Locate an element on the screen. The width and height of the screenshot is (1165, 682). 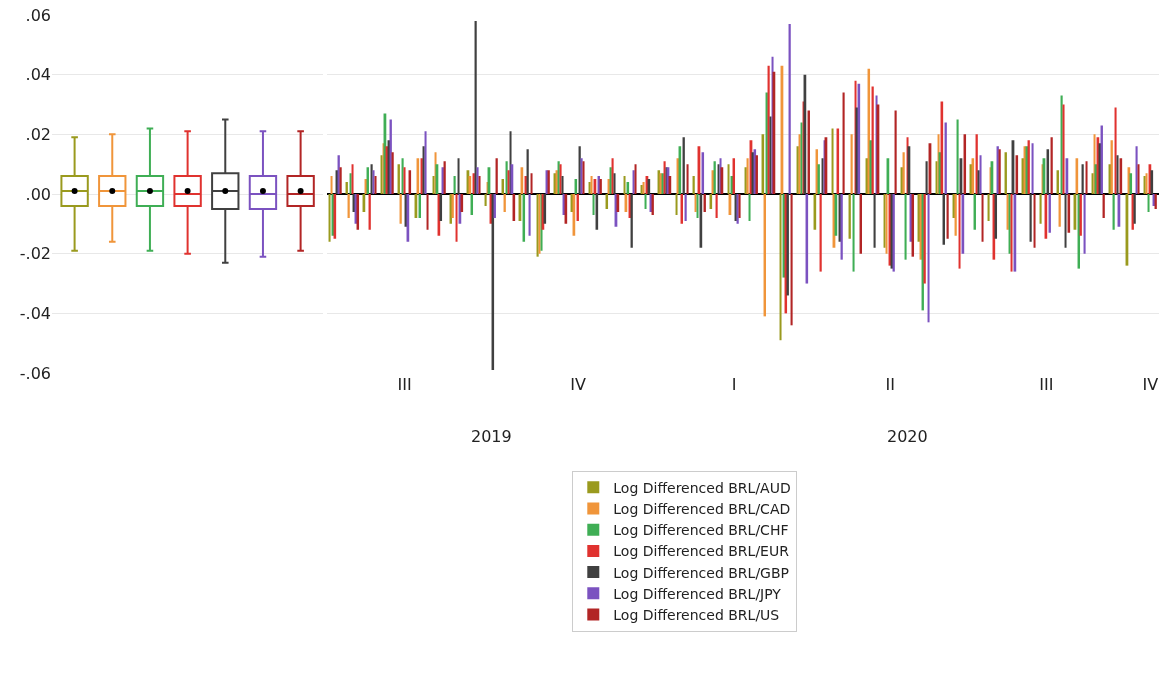
x-tick-label: IV is located at coordinates (578, 385).